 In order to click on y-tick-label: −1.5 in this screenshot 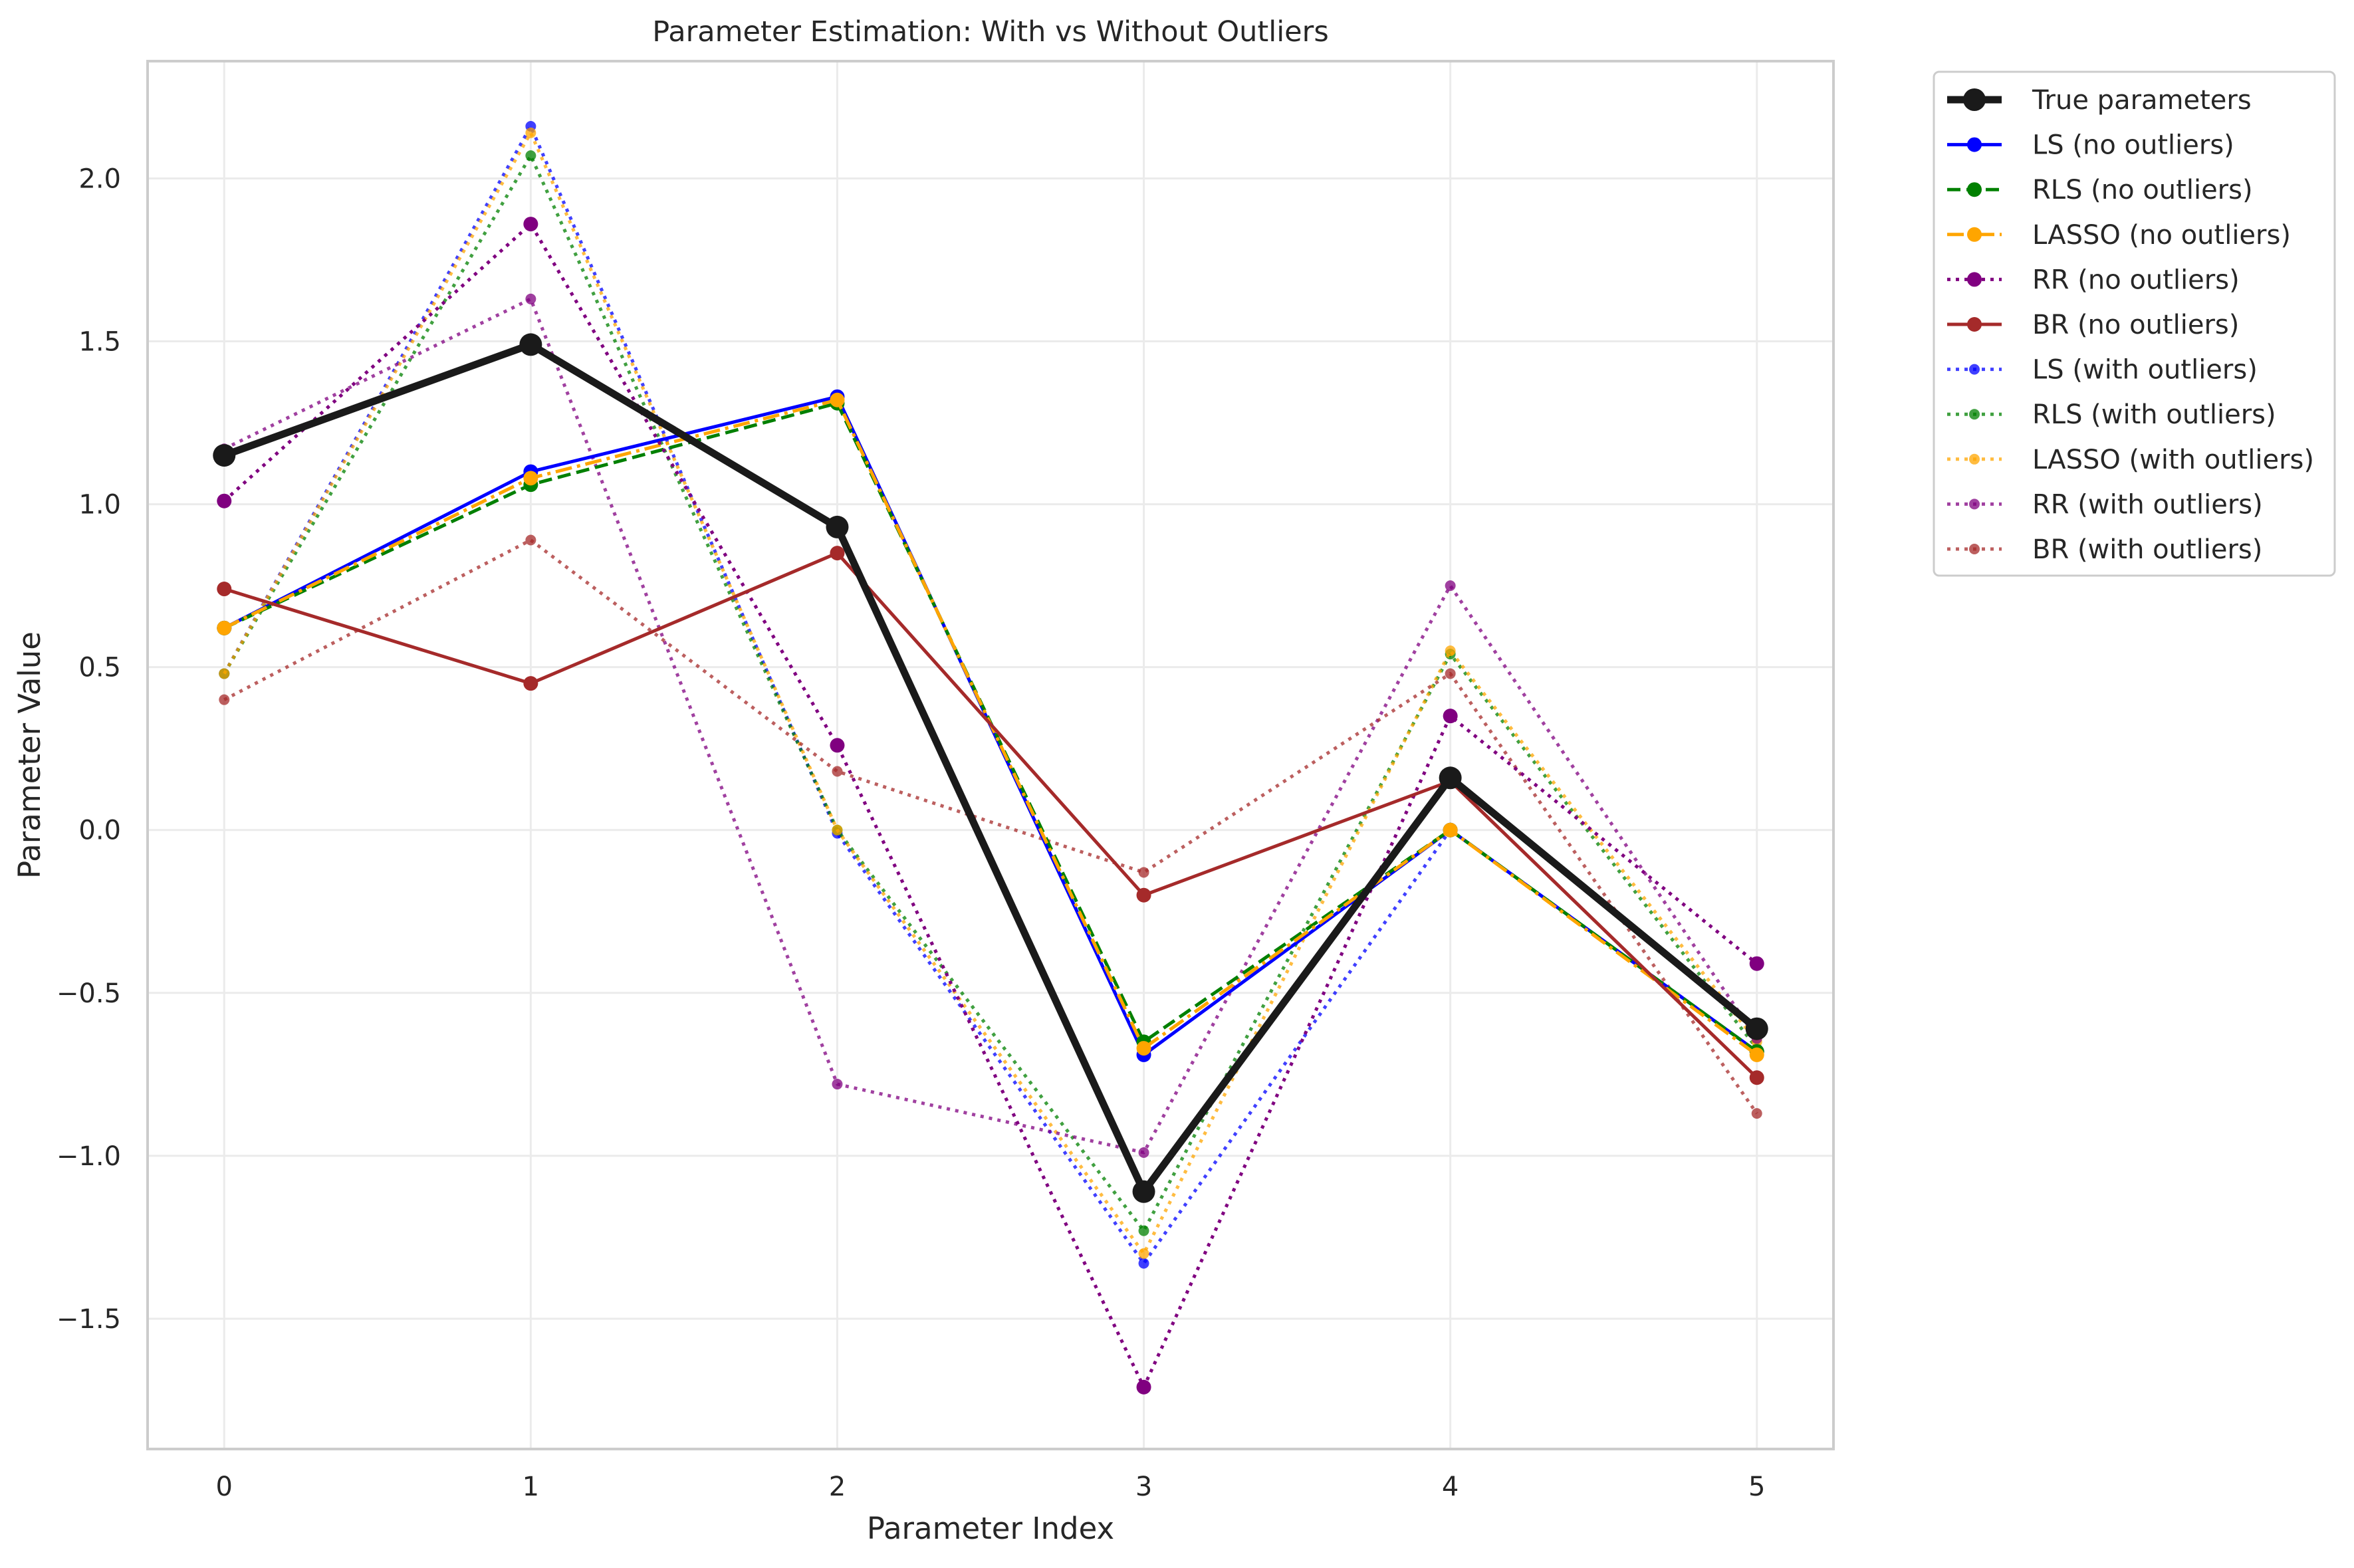, I will do `click(89, 1319)`.